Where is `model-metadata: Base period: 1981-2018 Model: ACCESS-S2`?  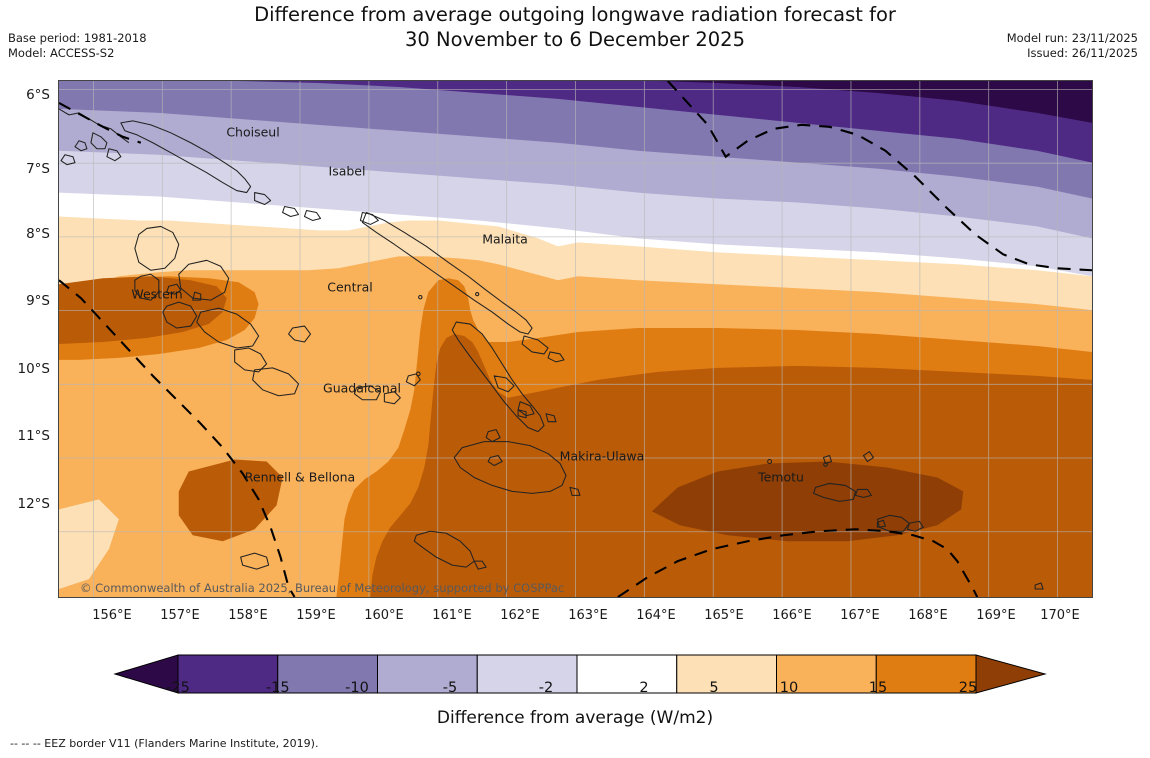
model-metadata: Base period: 1981-2018 Model: ACCESS-S2 is located at coordinates (77, 46).